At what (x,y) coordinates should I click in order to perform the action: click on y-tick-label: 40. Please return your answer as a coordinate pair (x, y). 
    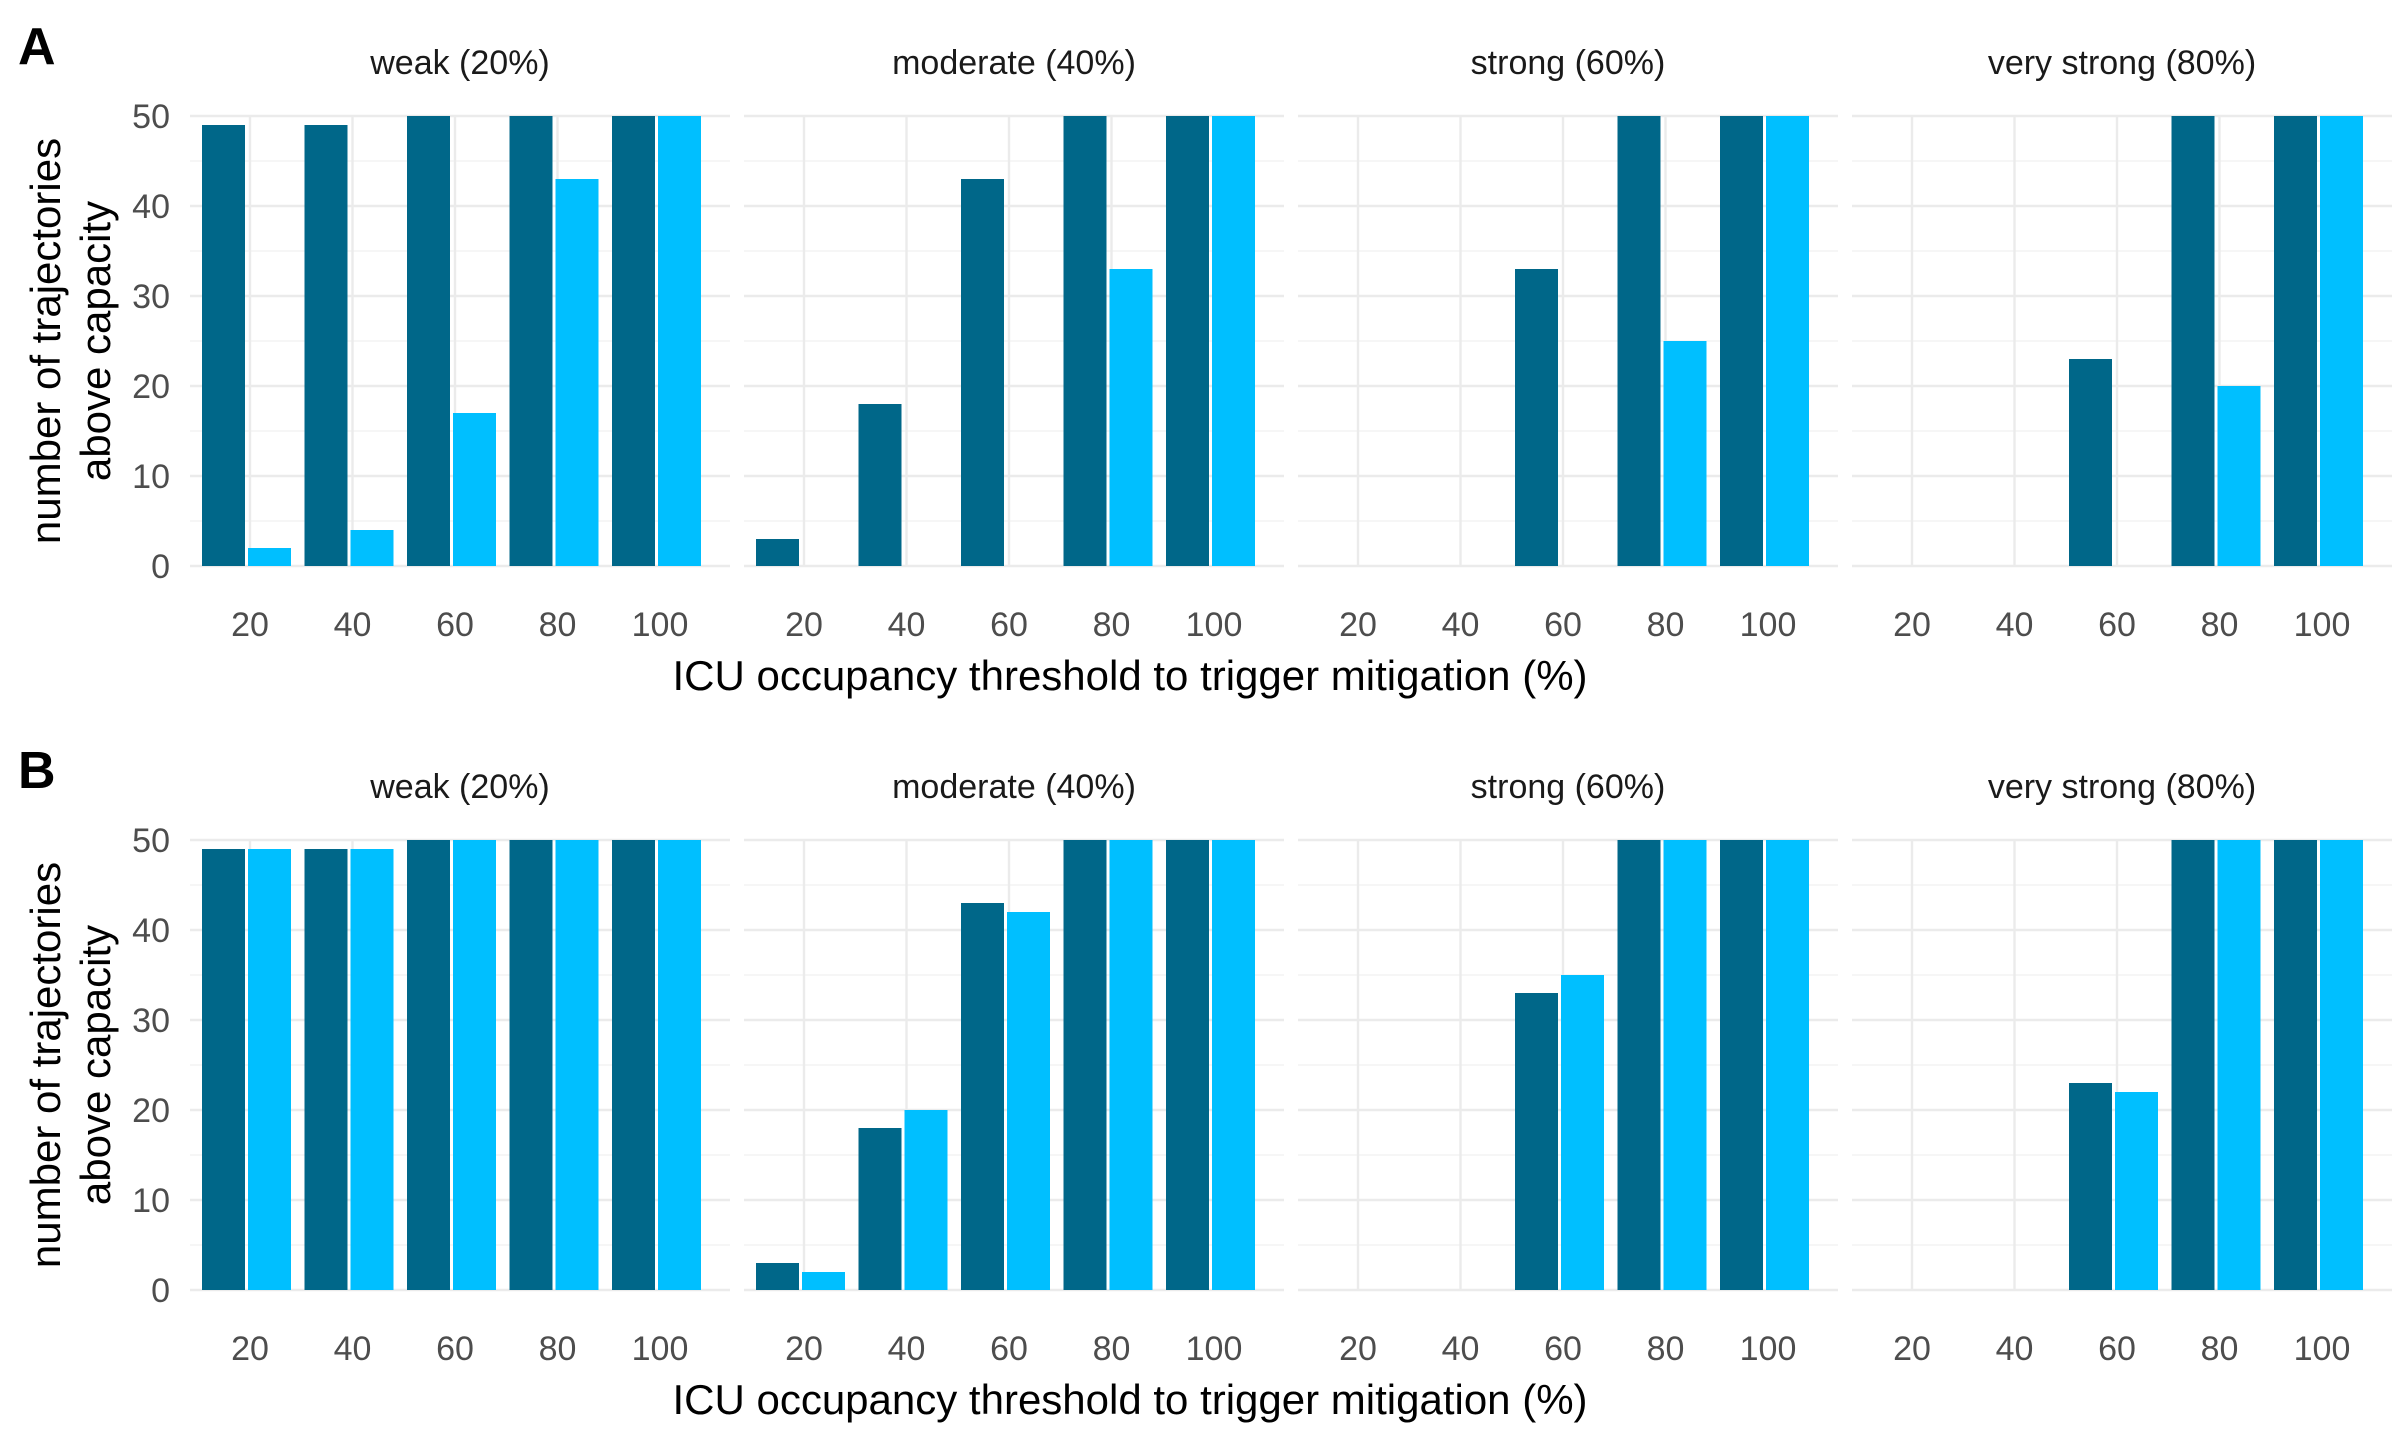
    Looking at the image, I should click on (151, 931).